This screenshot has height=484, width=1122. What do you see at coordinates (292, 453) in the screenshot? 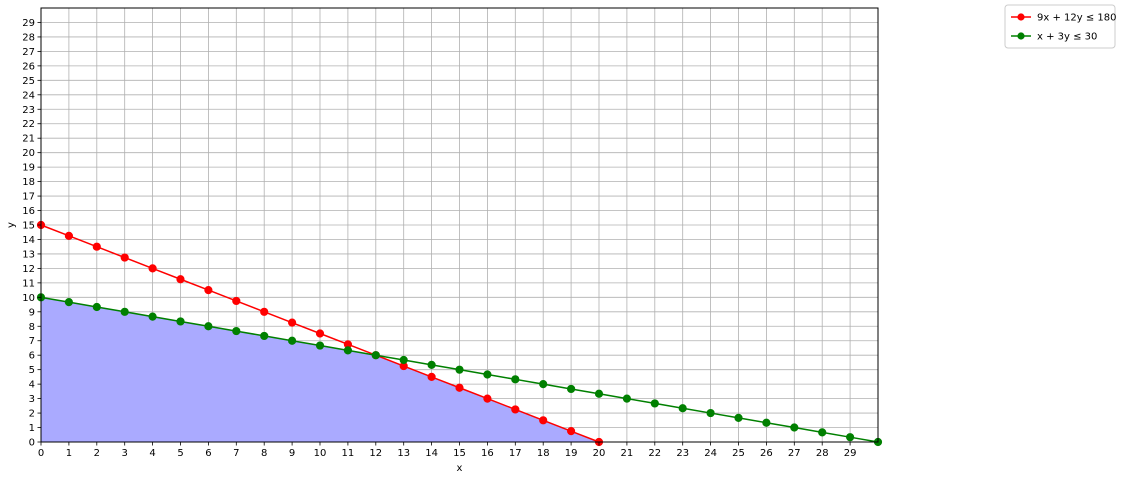
I see `x-tick-label: 9` at bounding box center [292, 453].